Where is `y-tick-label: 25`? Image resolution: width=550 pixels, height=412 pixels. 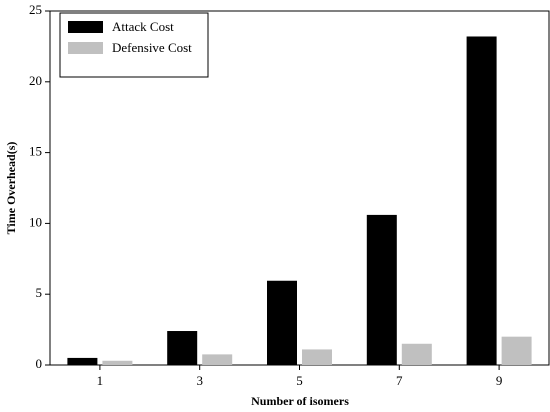
y-tick-label: 25 is located at coordinates (35, 9).